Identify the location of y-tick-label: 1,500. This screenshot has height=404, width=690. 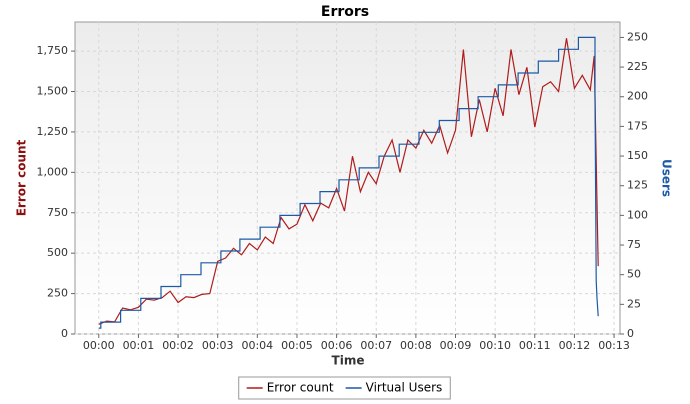
(53, 91).